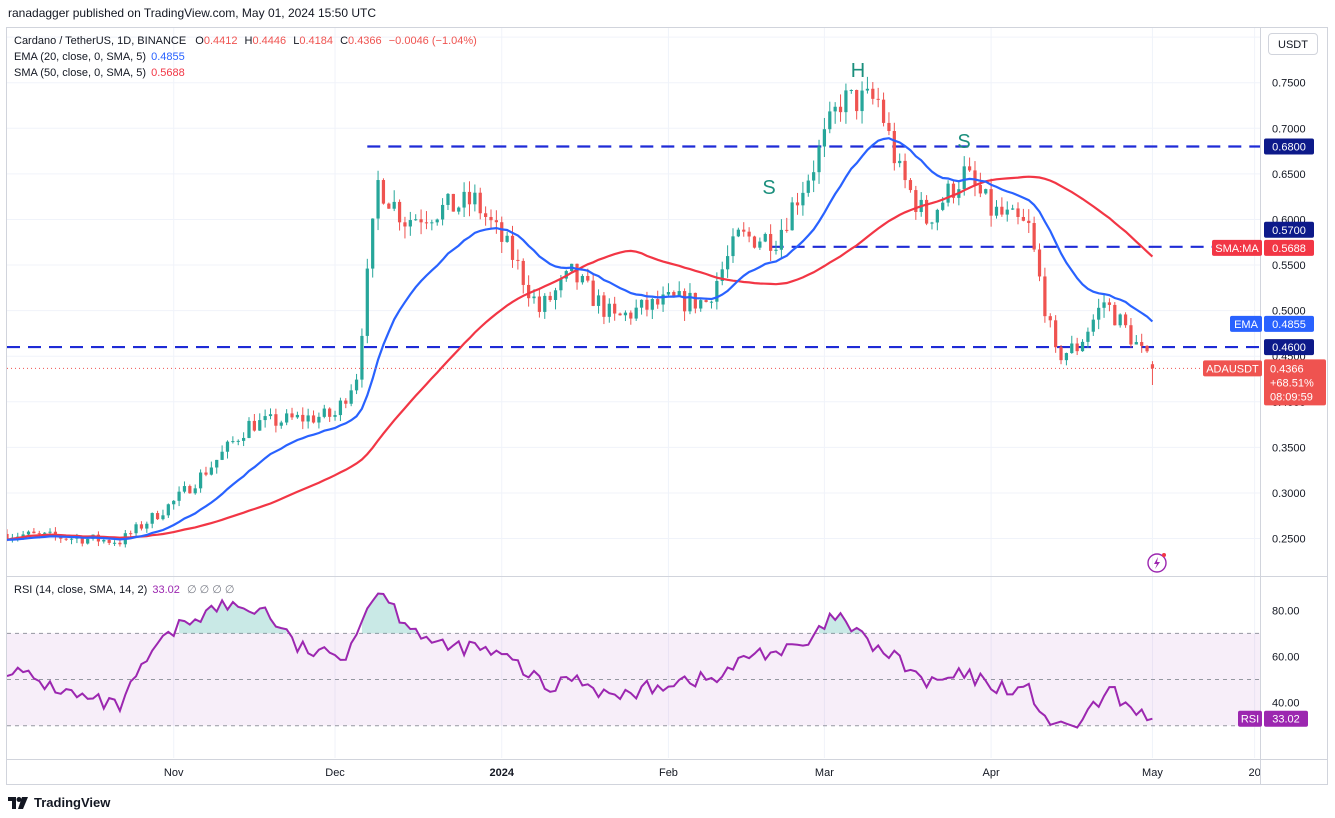 The width and height of the screenshot is (1335, 818). I want to click on tradingview-logo: TradingView, so click(59, 802).